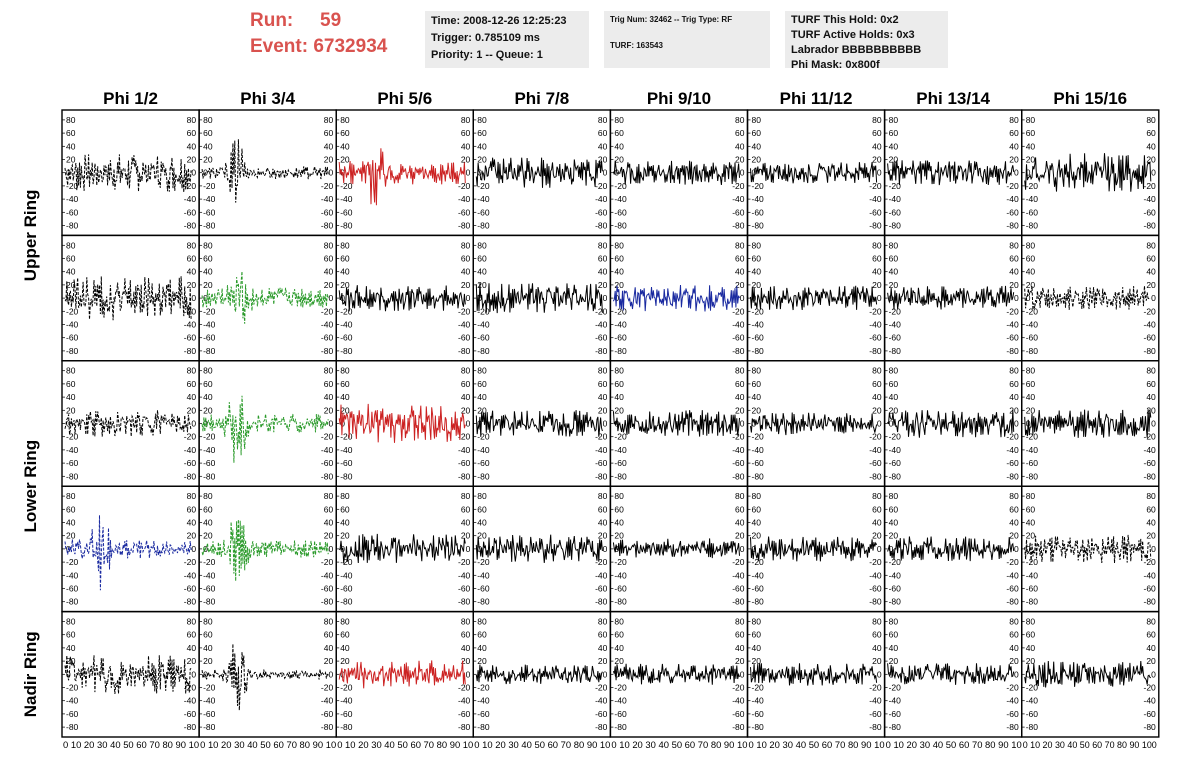 The width and height of the screenshot is (1196, 772). What do you see at coordinates (30, 486) in the screenshot?
I see `row-label: Lower Ring` at bounding box center [30, 486].